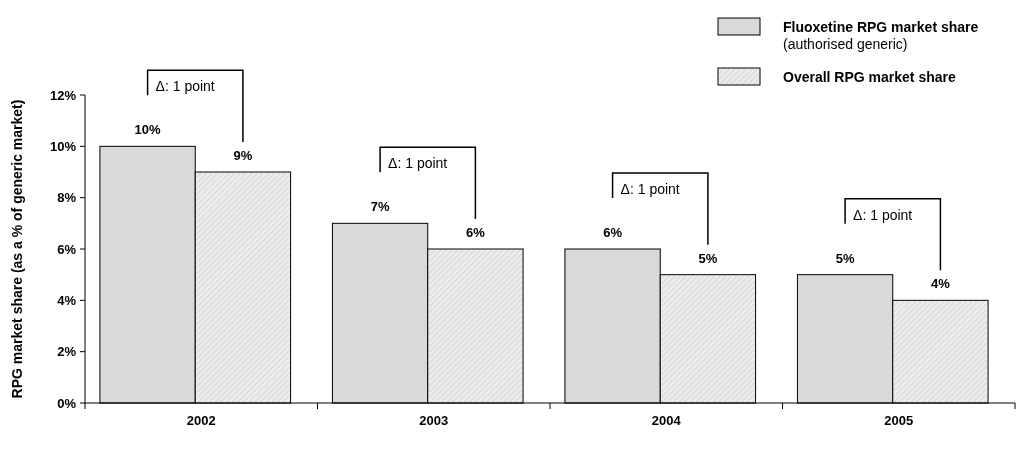 The image size is (1023, 460). I want to click on x-tick-label: 2003, so click(434, 420).